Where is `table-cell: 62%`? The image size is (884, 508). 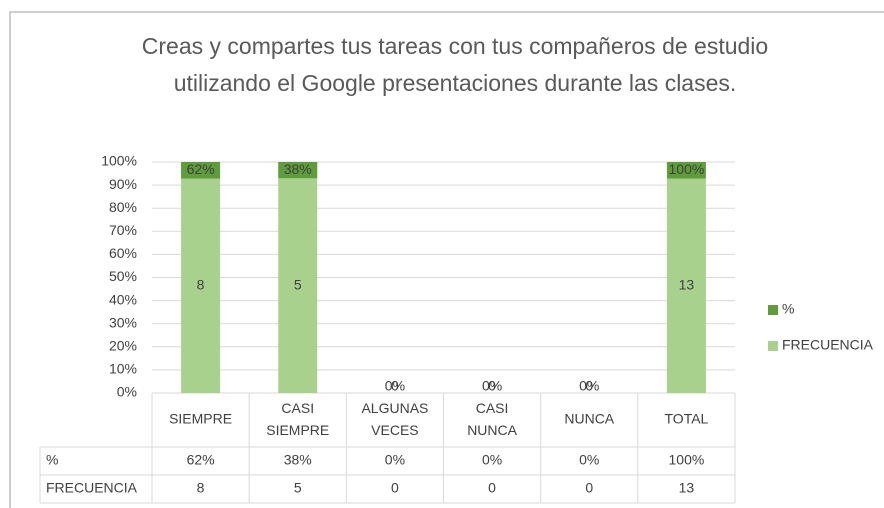
table-cell: 62% is located at coordinates (201, 460).